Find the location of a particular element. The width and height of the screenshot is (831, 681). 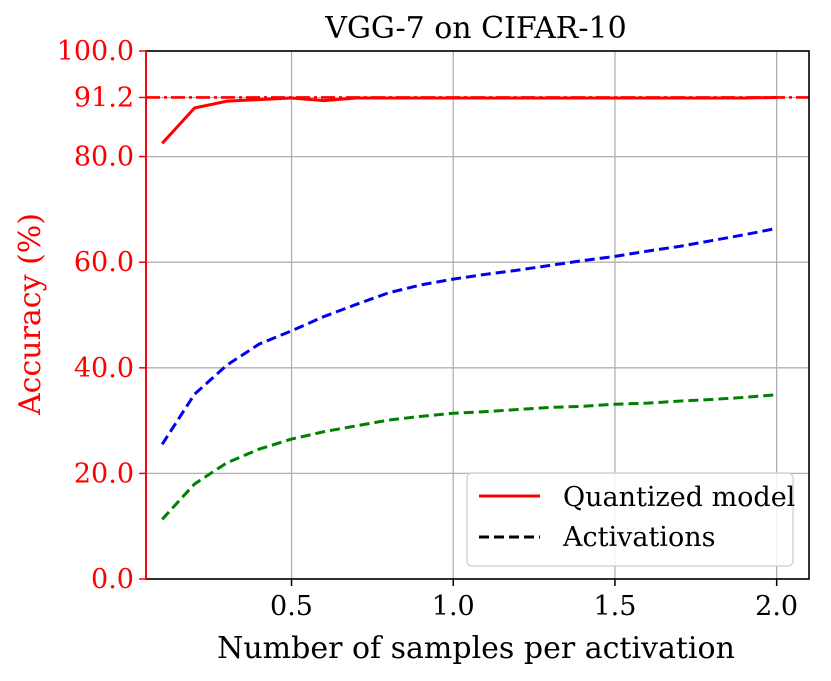

y-tick-label-6: 100.0 is located at coordinates (95, 51).